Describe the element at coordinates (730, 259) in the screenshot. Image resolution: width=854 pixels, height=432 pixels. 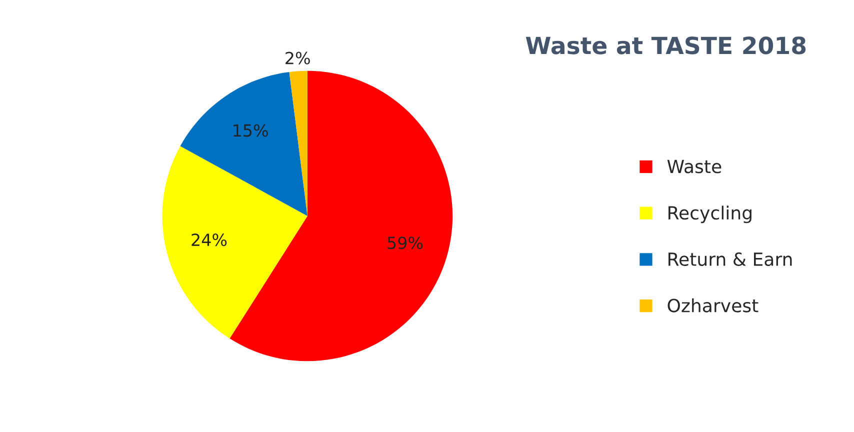
I see `legend-label: Return & Earn` at that location.